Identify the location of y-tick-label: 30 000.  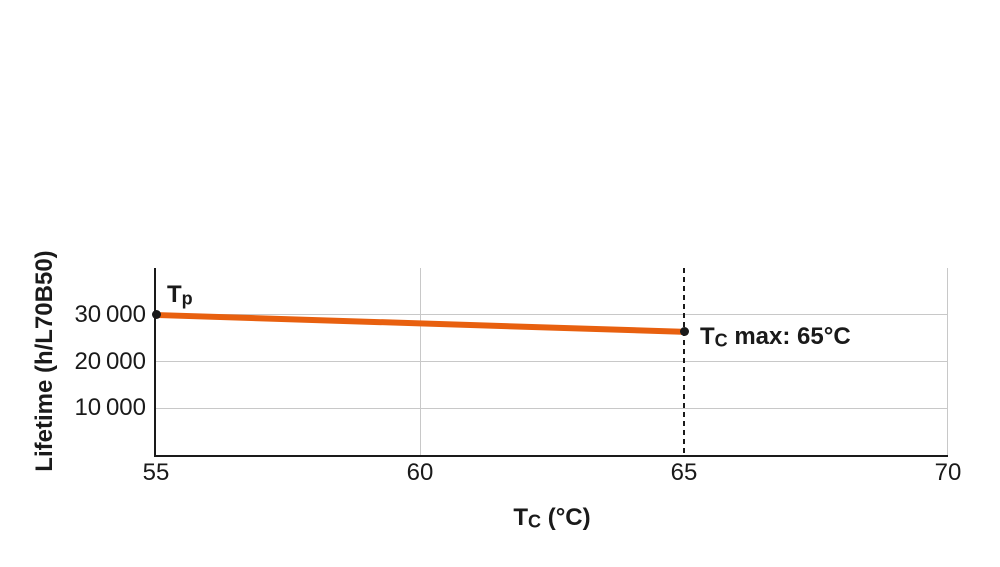
(110, 314).